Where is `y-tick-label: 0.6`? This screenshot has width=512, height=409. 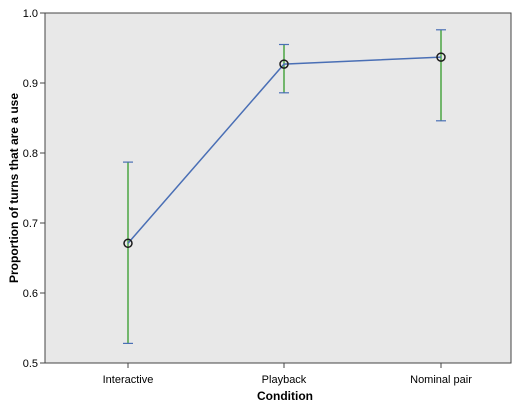
y-tick-label: 0.6 is located at coordinates (30, 294).